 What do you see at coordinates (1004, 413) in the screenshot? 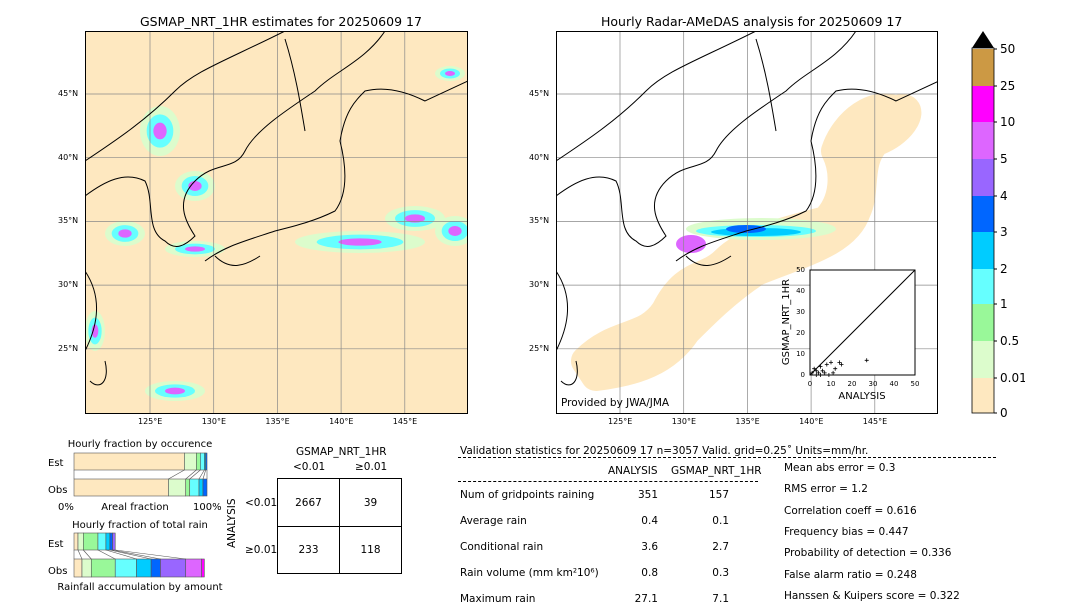
I see `colorbar-label: 0` at bounding box center [1004, 413].